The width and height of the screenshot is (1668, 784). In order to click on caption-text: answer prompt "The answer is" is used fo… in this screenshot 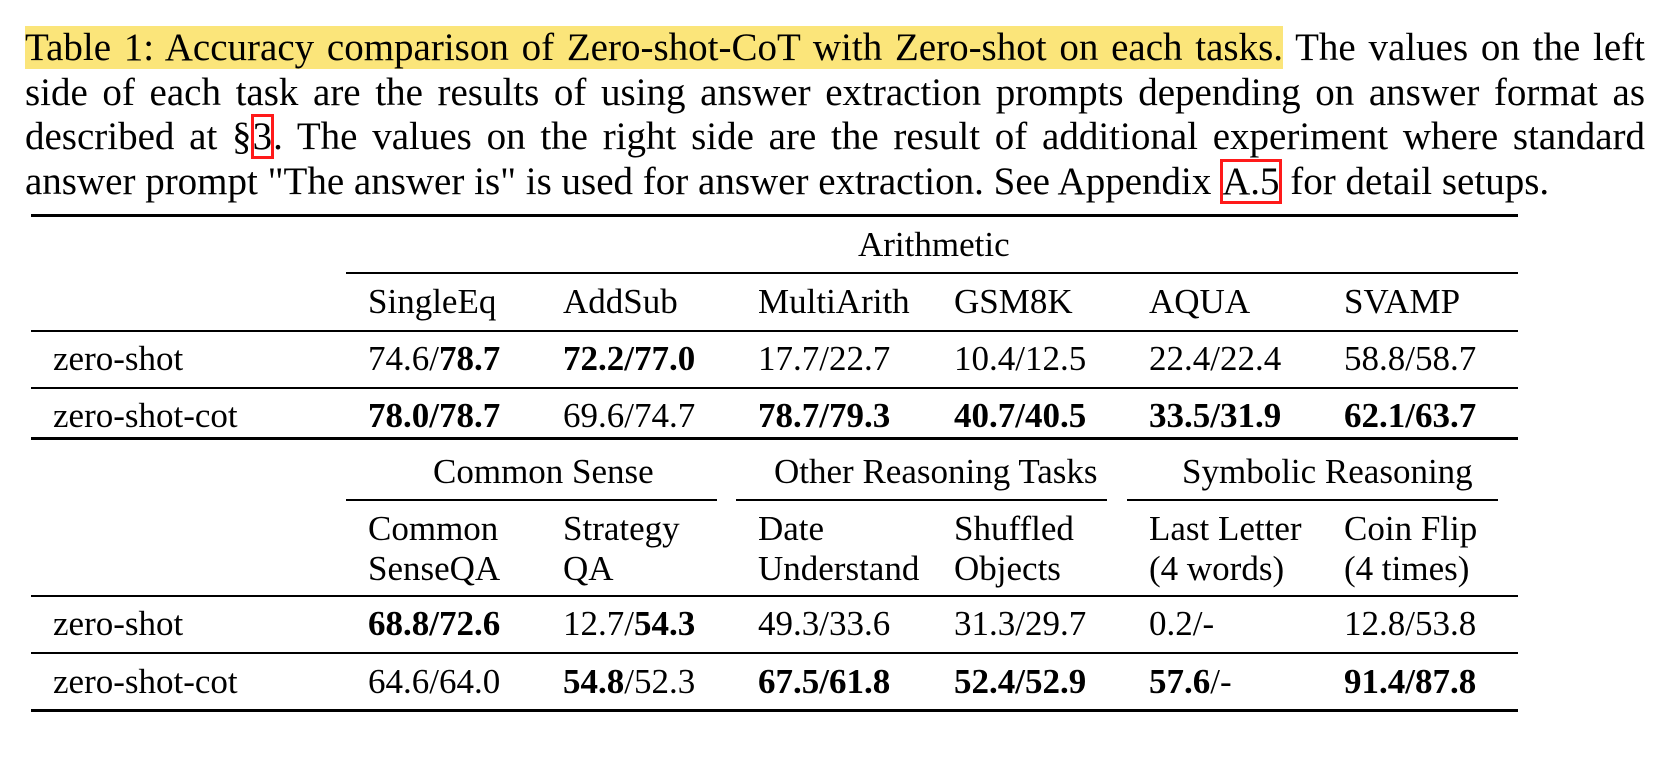, I will do `click(618, 181)`.